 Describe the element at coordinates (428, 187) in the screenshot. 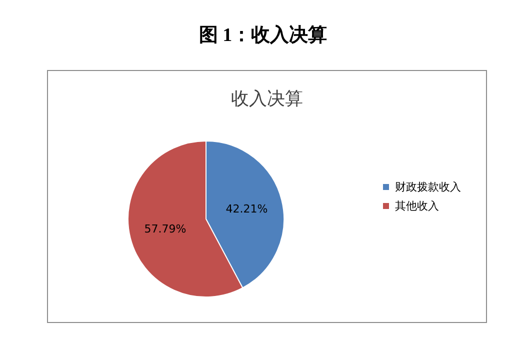

I see `legend-label: 财政拨款收入` at that location.